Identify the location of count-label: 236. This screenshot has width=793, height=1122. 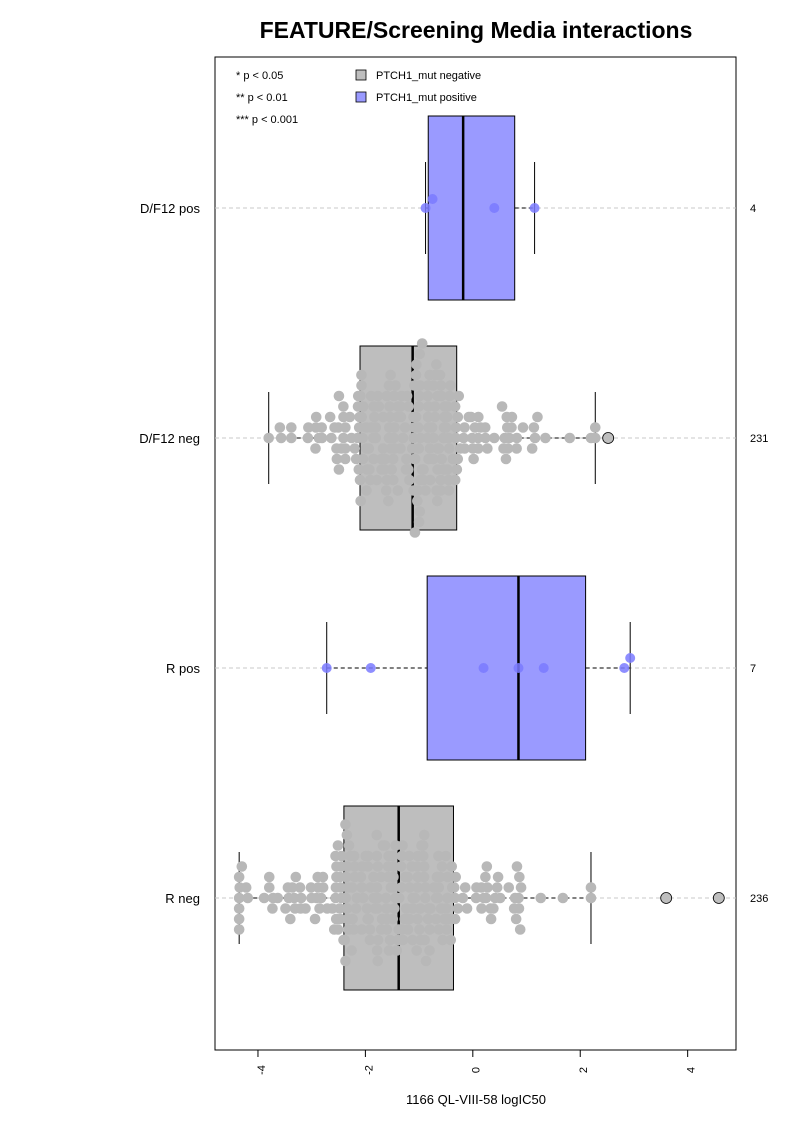
(759, 899).